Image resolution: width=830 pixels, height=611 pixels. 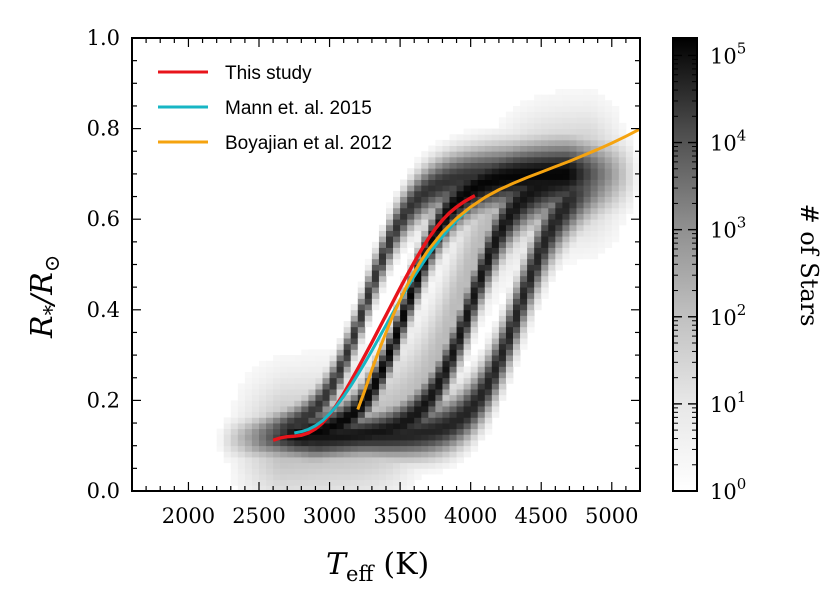 What do you see at coordinates (103, 38) in the screenshot?
I see `y-tick-label: 1.0` at bounding box center [103, 38].